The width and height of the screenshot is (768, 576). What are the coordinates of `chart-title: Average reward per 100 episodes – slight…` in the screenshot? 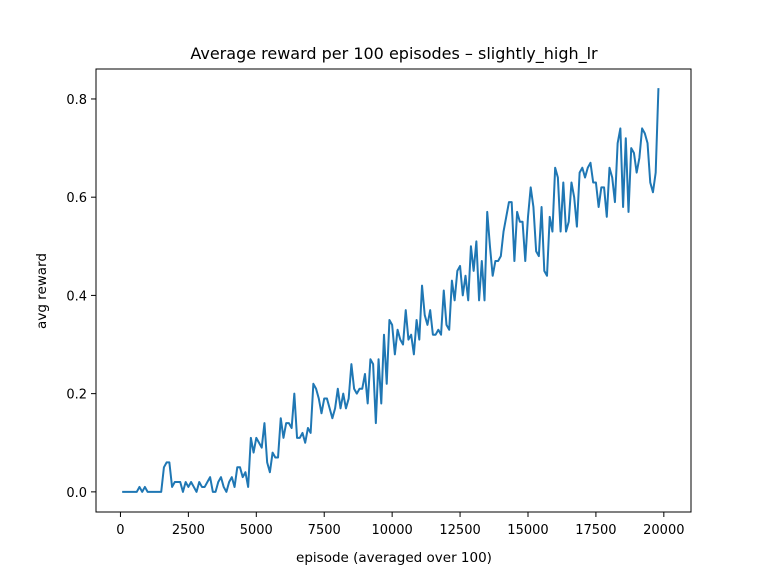 It's located at (394, 54).